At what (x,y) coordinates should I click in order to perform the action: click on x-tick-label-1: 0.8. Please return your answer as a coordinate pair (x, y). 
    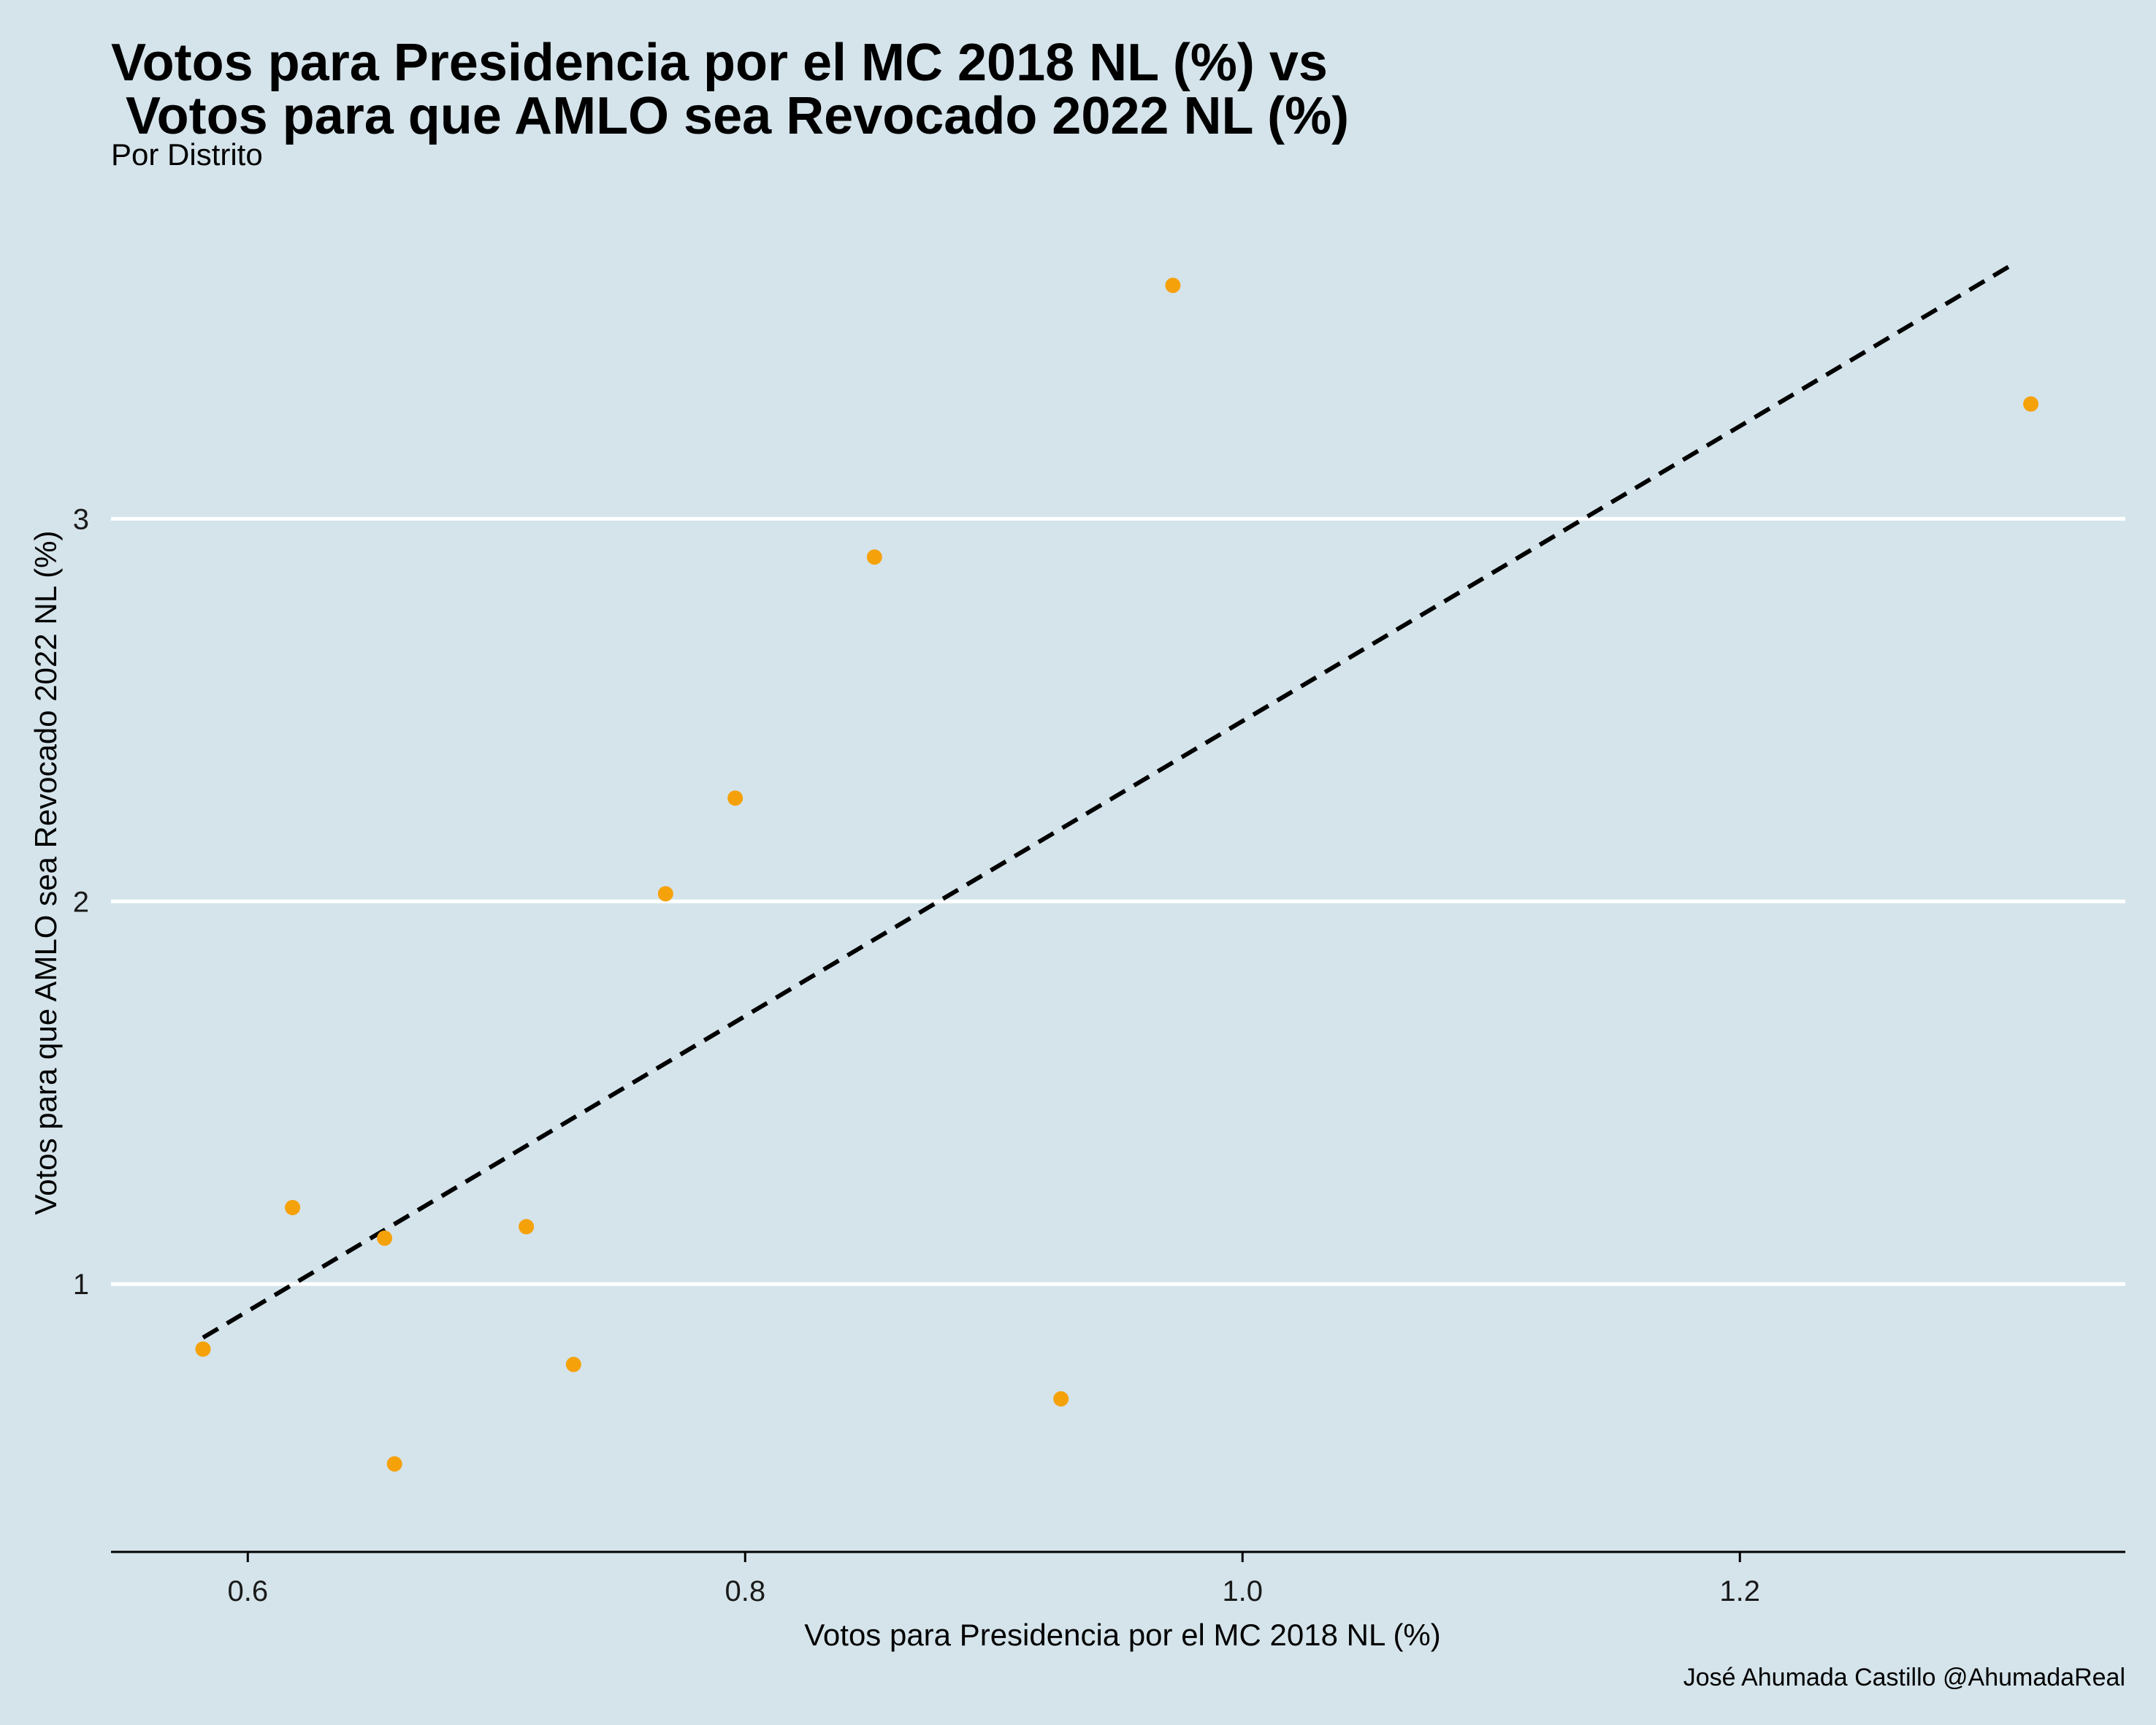
    Looking at the image, I should click on (745, 1591).